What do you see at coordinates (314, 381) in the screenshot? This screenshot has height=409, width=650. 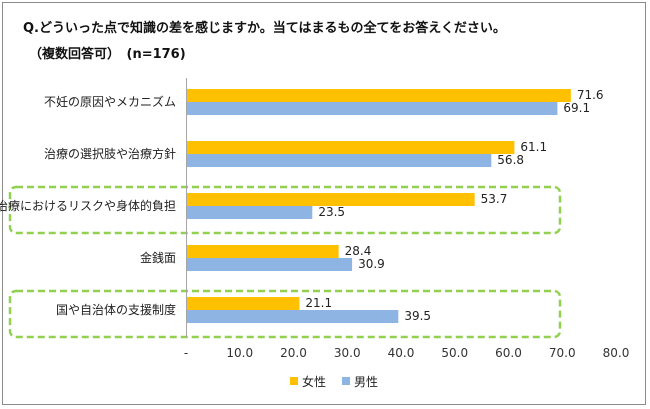 I see `legend-label: 女性` at bounding box center [314, 381].